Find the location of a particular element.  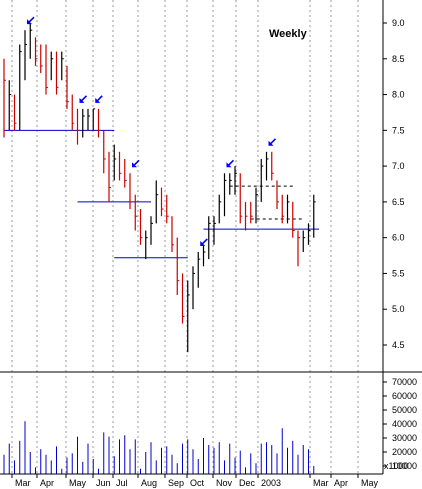

x-tick-label: Dec is located at coordinates (247, 483).